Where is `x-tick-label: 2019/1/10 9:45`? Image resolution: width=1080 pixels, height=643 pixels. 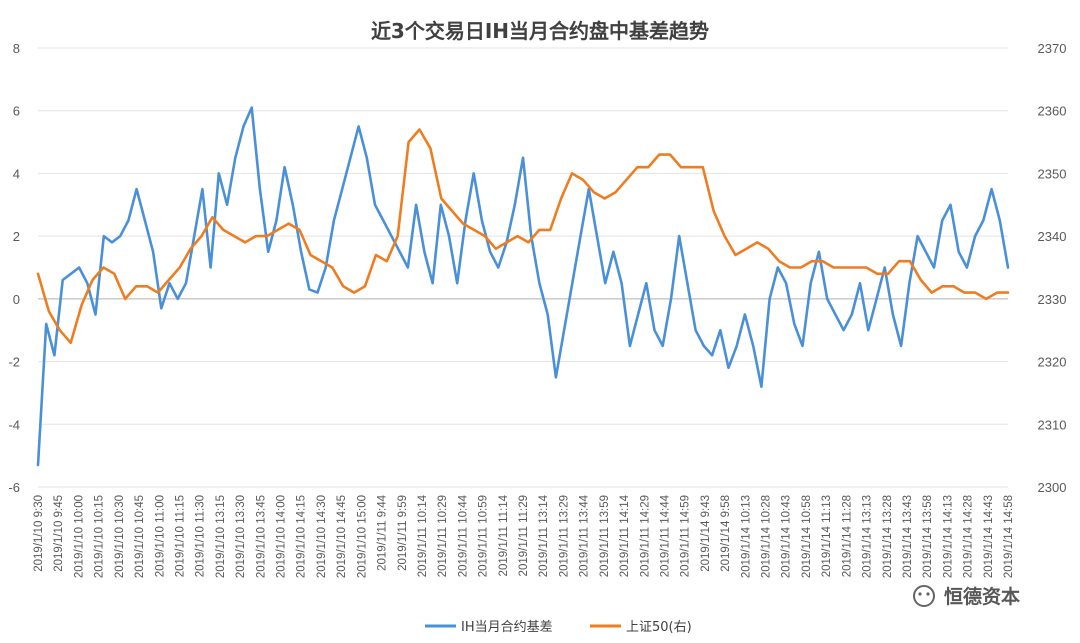
x-tick-label: 2019/1/10 9:45 is located at coordinates (59, 533).